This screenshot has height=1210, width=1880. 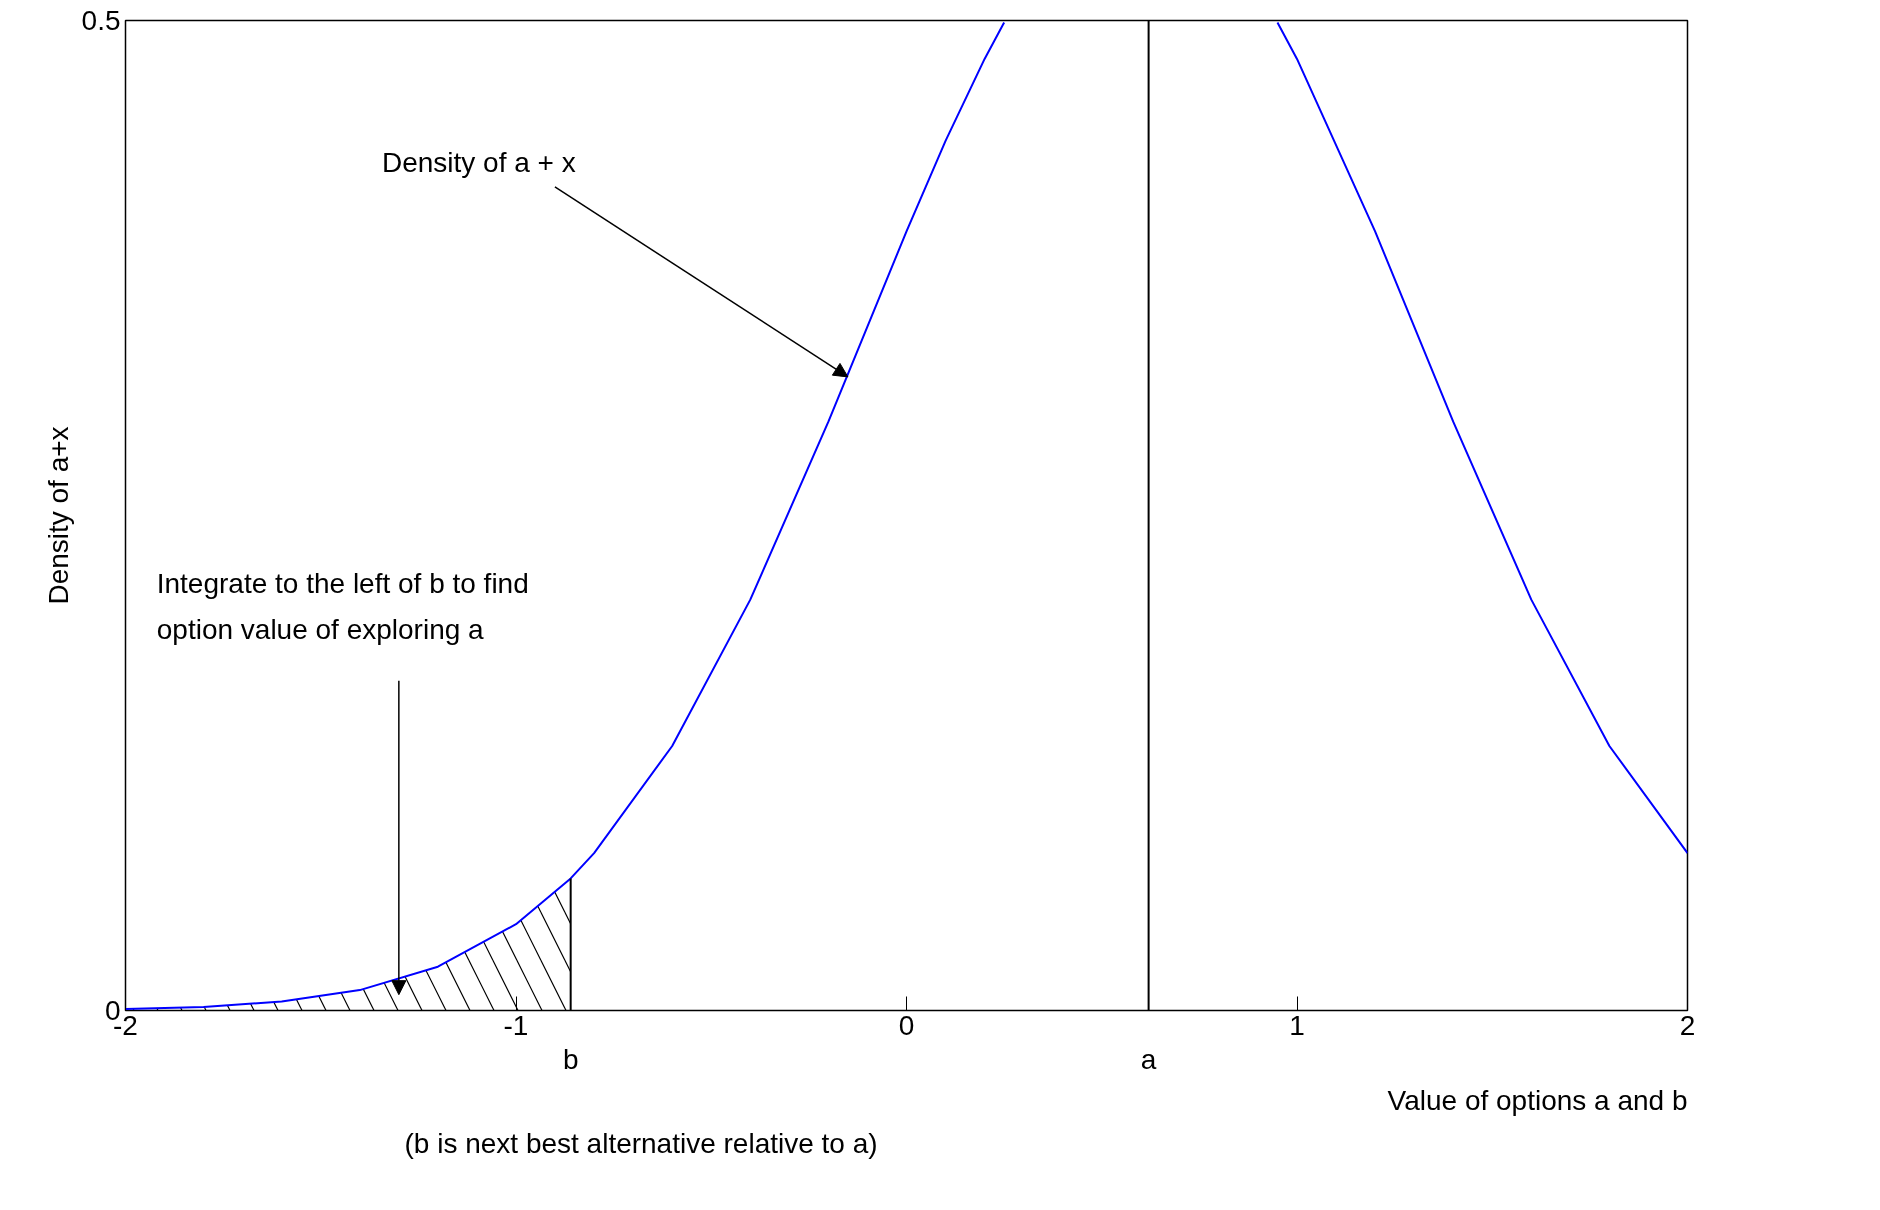 What do you see at coordinates (342, 606) in the screenshot?
I see `annotation: Integrate to the left of b to find option value of exploring a` at bounding box center [342, 606].